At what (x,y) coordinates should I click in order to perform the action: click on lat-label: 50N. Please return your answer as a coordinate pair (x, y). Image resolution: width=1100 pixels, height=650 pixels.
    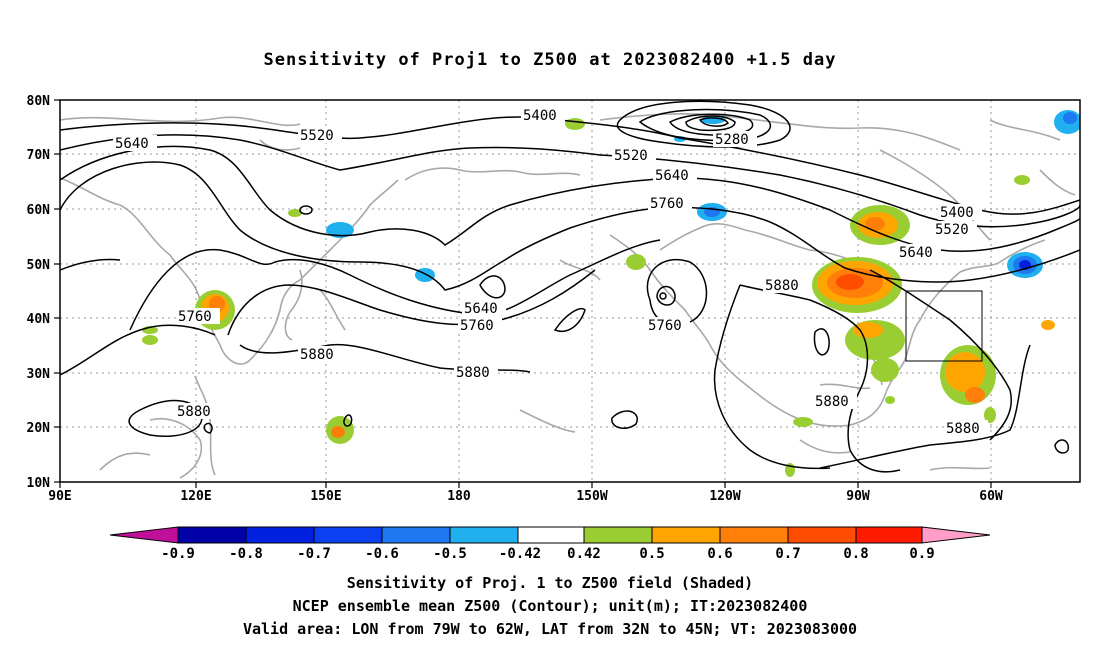
    Looking at the image, I should click on (39, 265).